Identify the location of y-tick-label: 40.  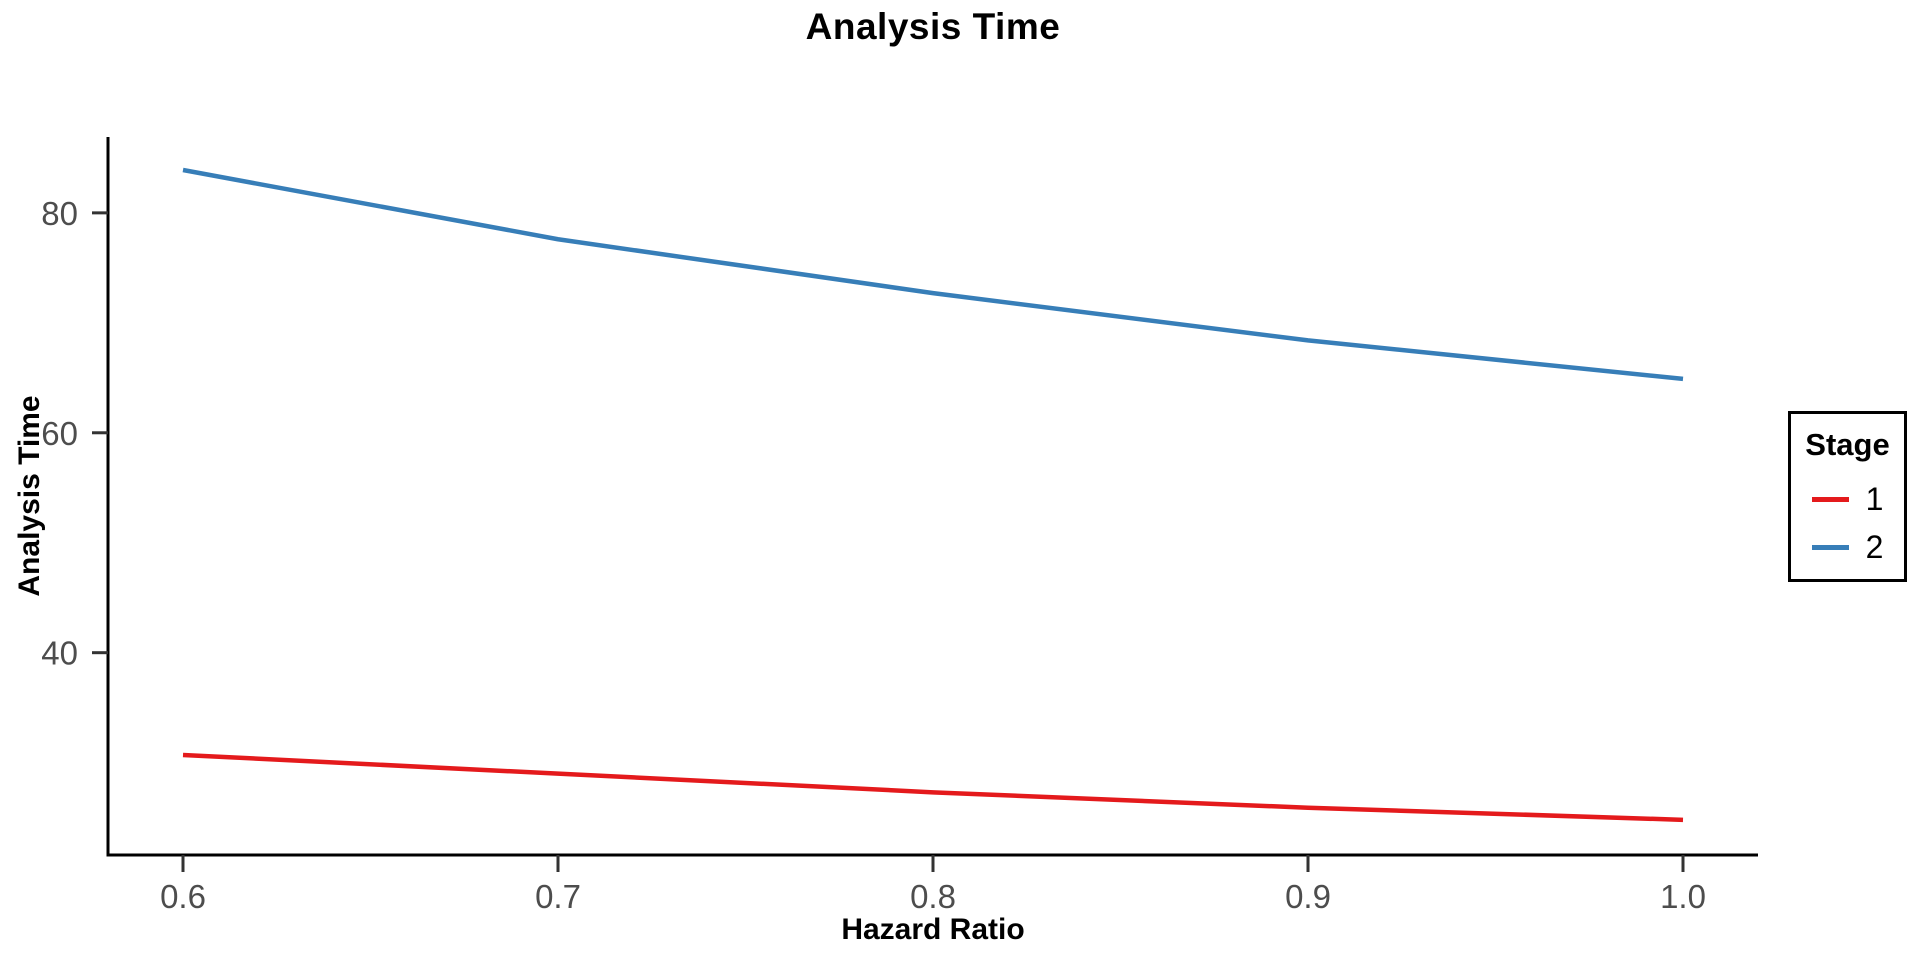
(59, 653).